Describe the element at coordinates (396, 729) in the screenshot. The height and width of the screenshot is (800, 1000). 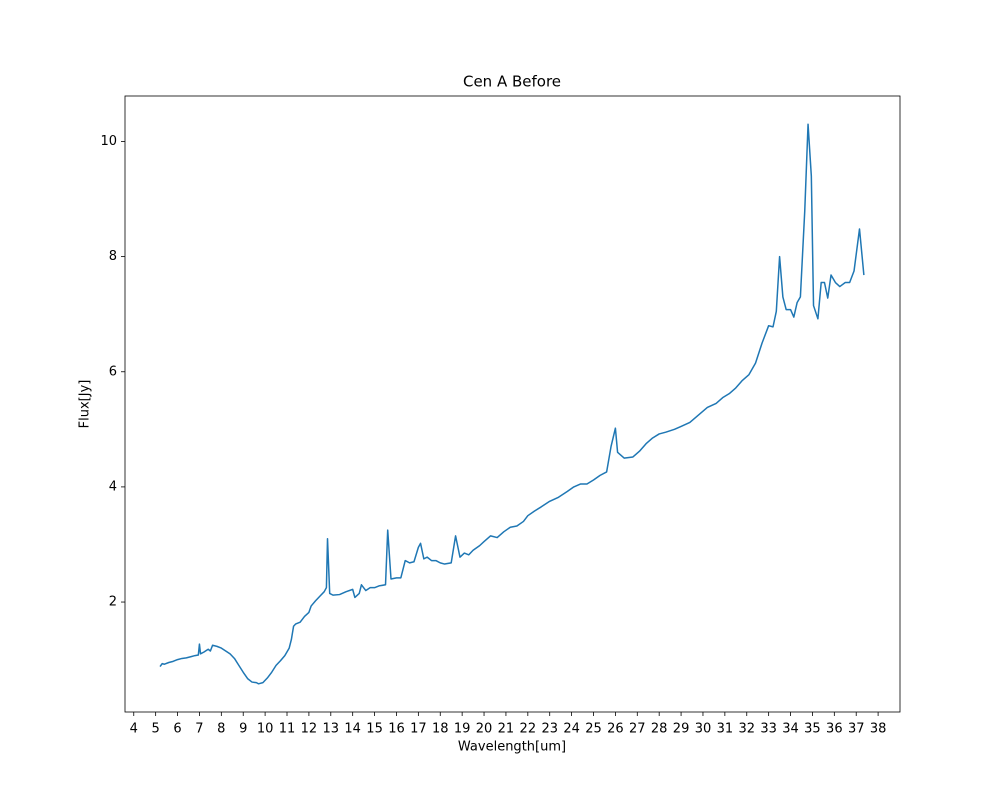
I see `x-tick-label: 16` at that location.